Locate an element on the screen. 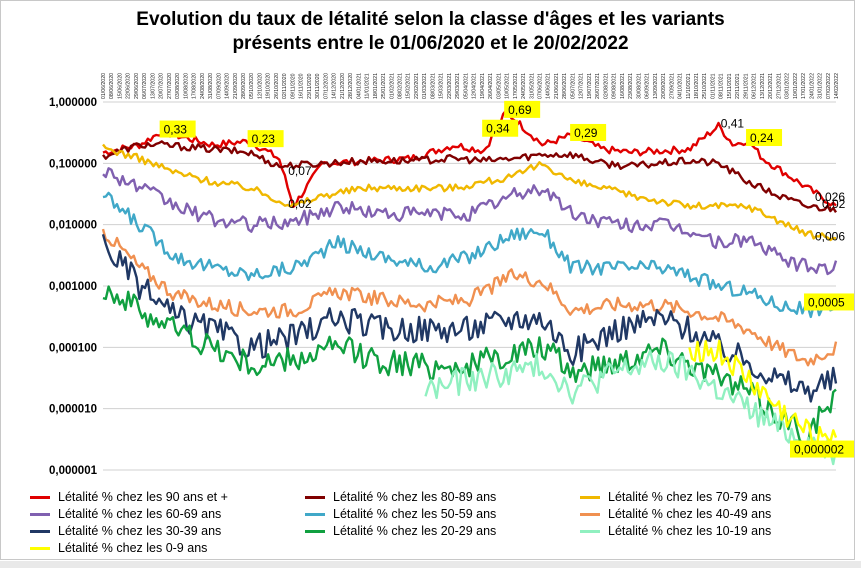 This screenshot has width=861, height=568. x-tick-label: 20/12/2021 is located at coordinates (771, 86).